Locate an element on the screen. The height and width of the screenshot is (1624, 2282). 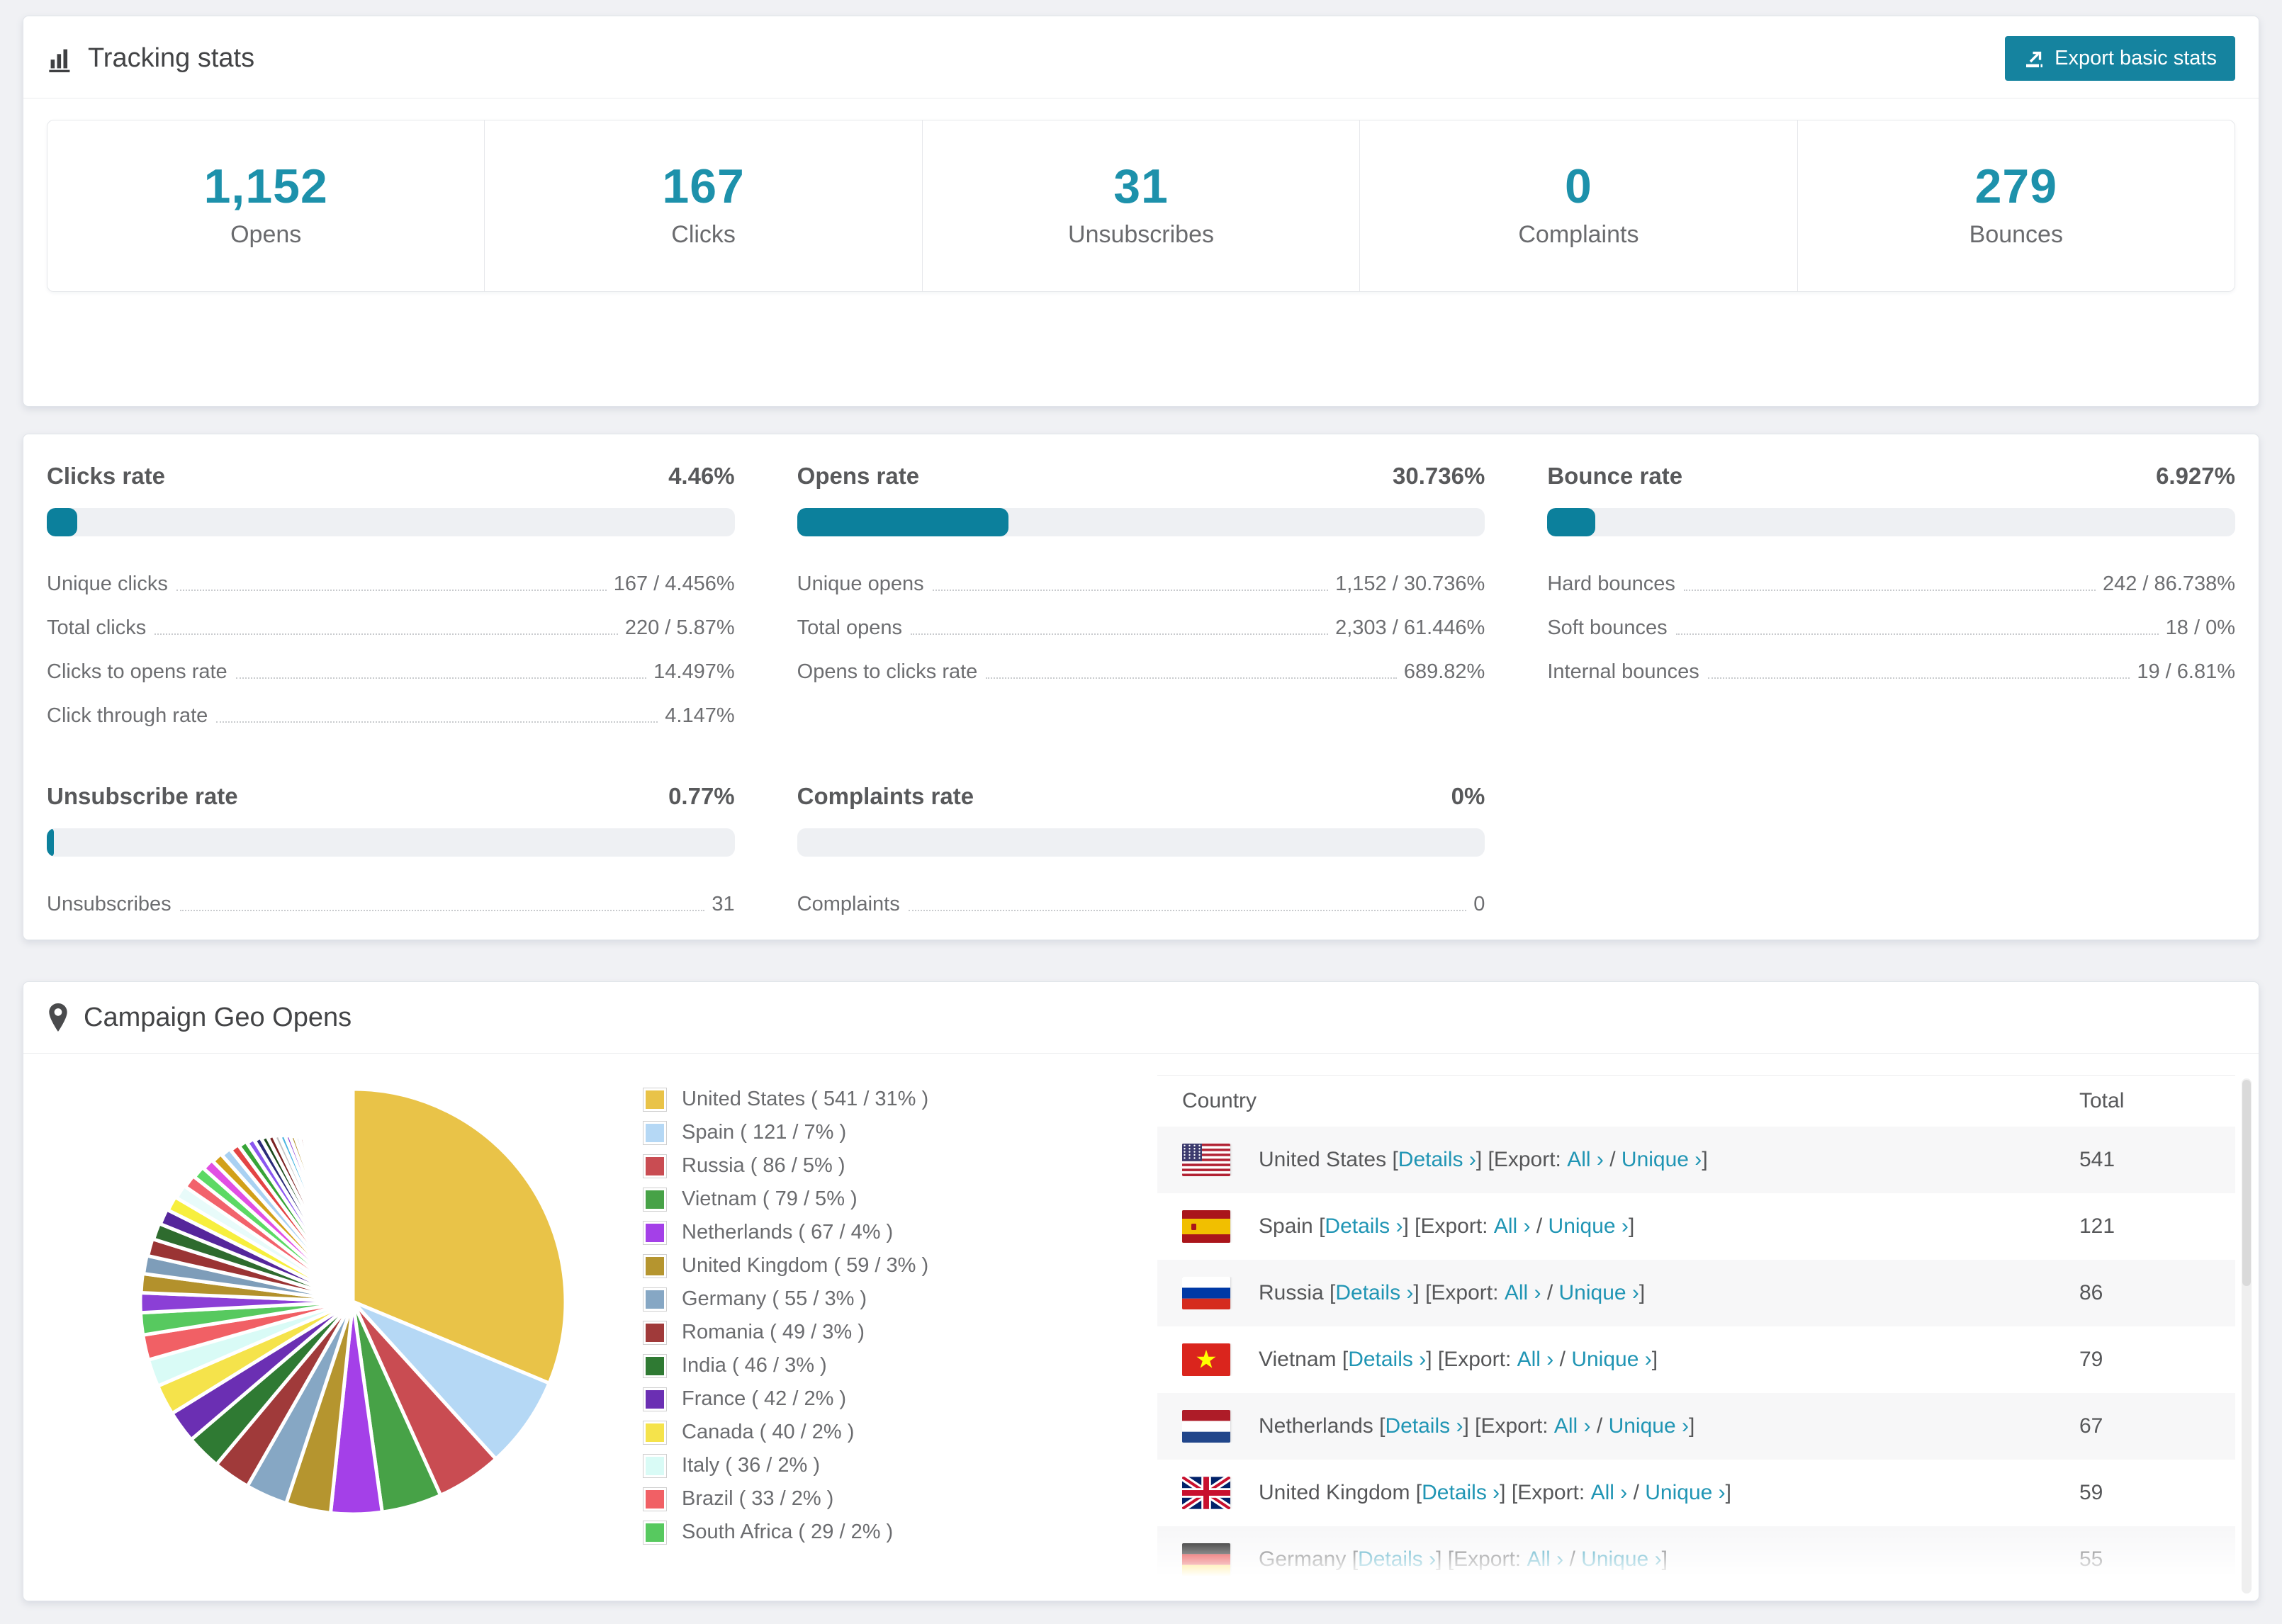
legend-label: Netherlands ( 67 / 4% ) is located at coordinates (788, 1232).